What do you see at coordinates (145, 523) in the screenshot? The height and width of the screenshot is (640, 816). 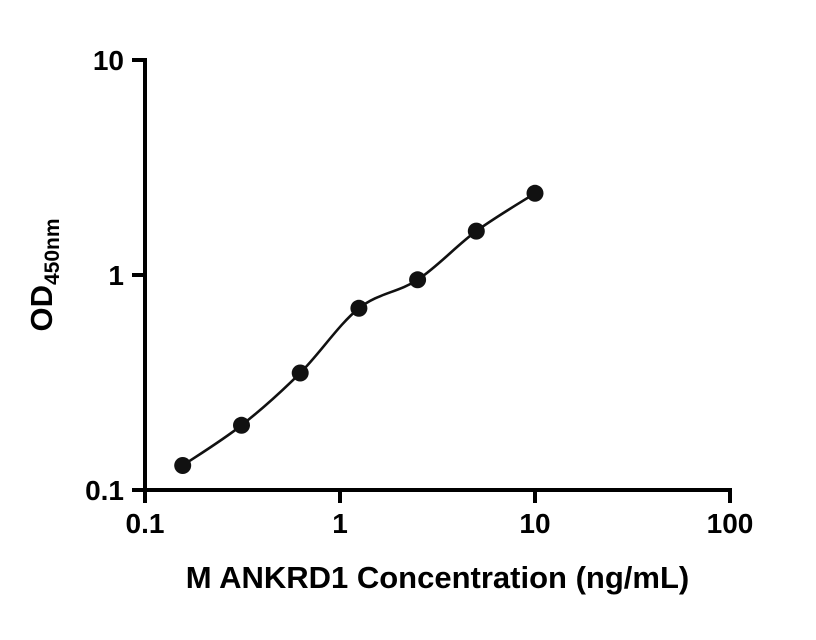 I see `x-axis-tick-label: 0.1` at bounding box center [145, 523].